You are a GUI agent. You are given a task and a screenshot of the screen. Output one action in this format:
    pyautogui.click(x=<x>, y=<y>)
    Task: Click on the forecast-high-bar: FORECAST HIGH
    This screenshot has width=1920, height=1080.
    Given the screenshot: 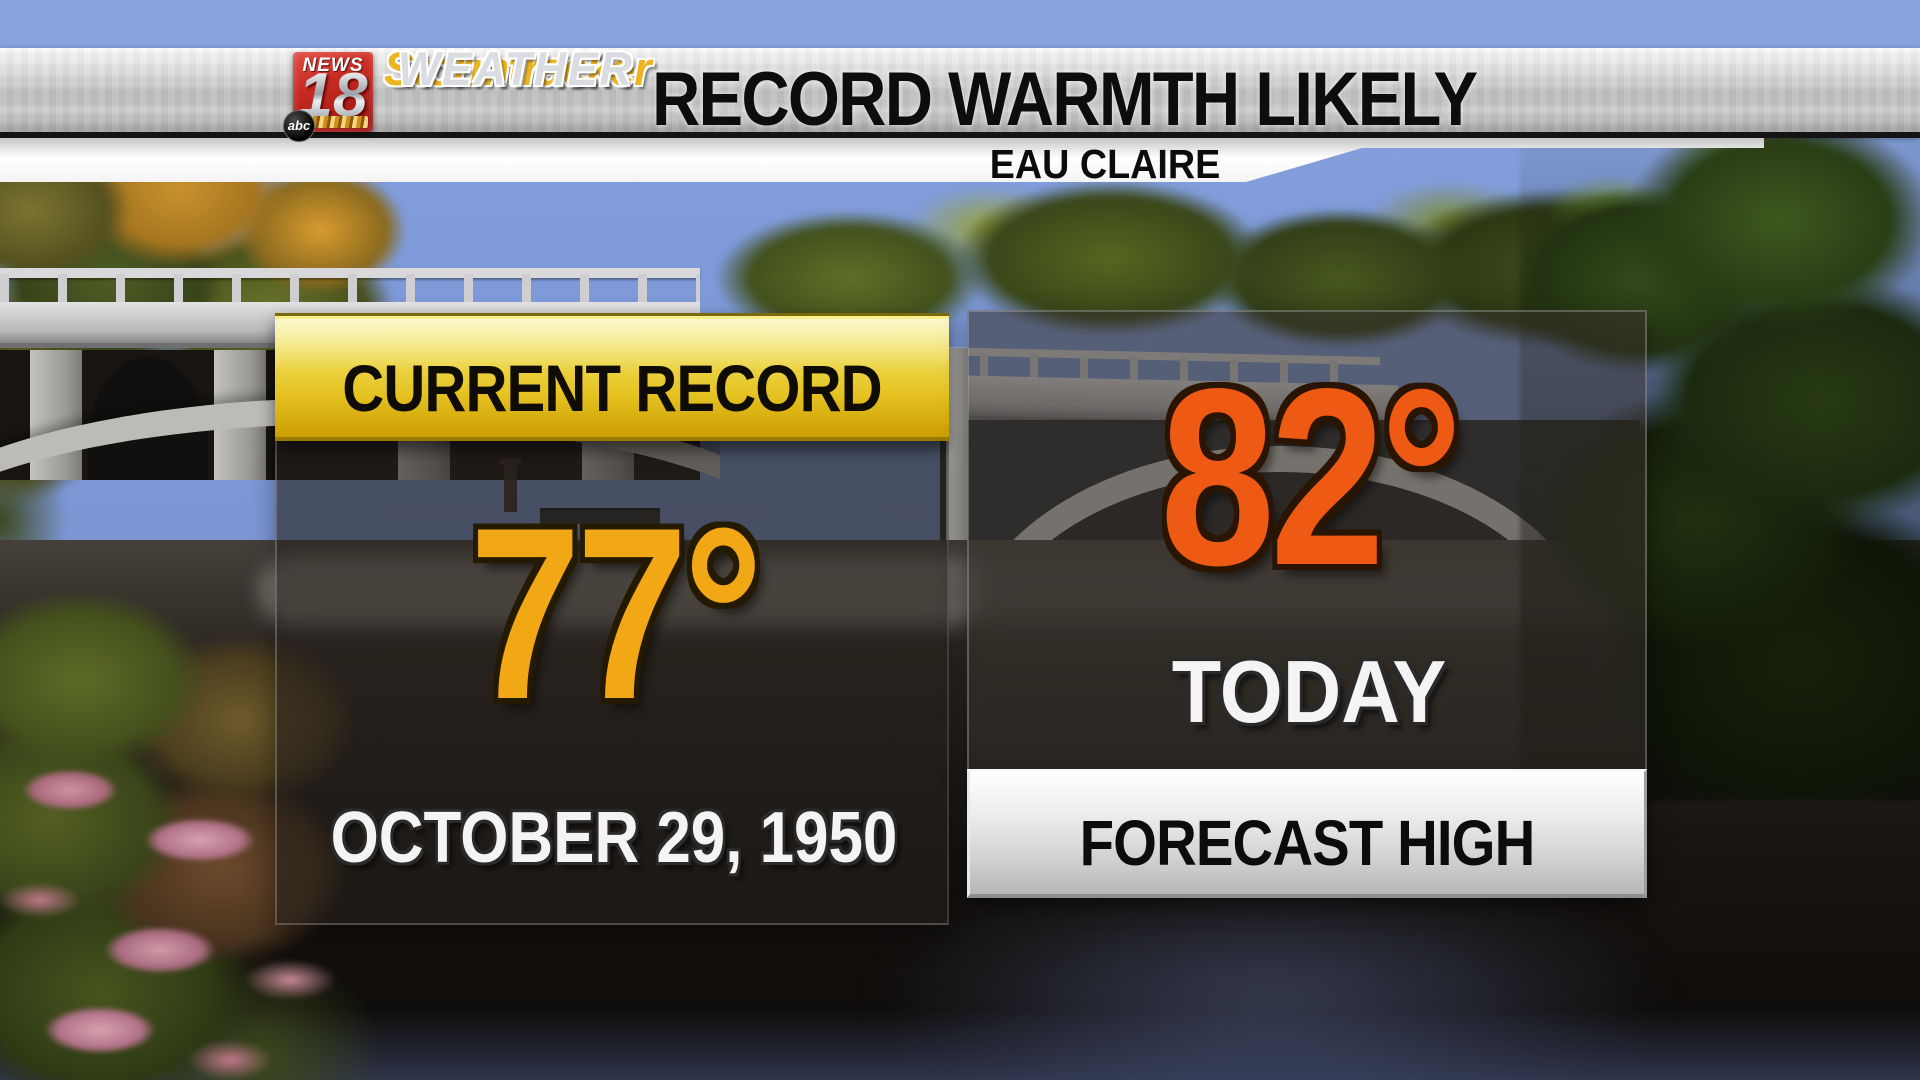 What is the action you would take?
    pyautogui.click(x=1307, y=833)
    